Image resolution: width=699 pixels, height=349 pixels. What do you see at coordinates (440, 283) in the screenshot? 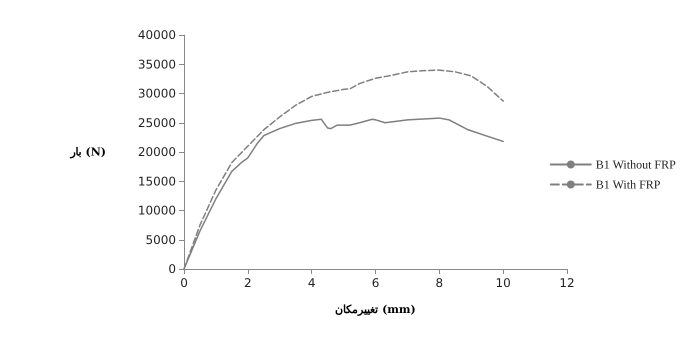
I see `x-tick-label: 8` at bounding box center [440, 283].